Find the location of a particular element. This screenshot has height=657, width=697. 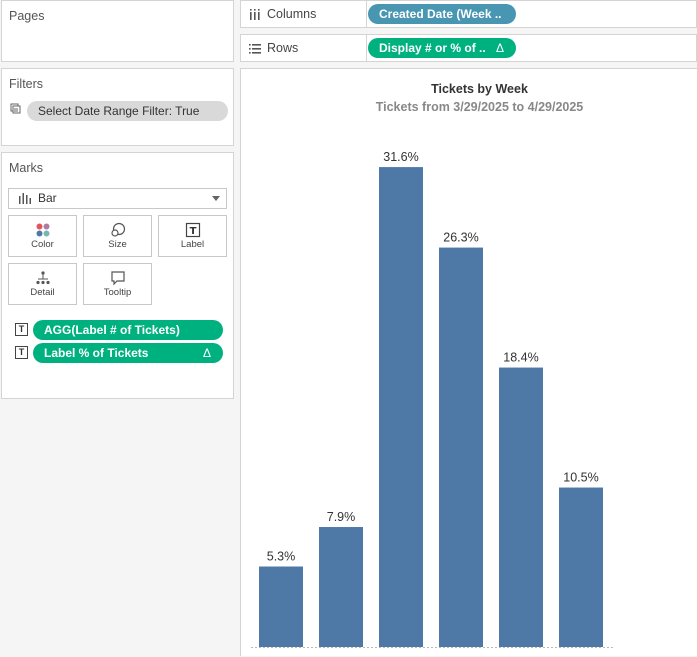

bar-label-week-4: 26.3% is located at coordinates (460, 238).